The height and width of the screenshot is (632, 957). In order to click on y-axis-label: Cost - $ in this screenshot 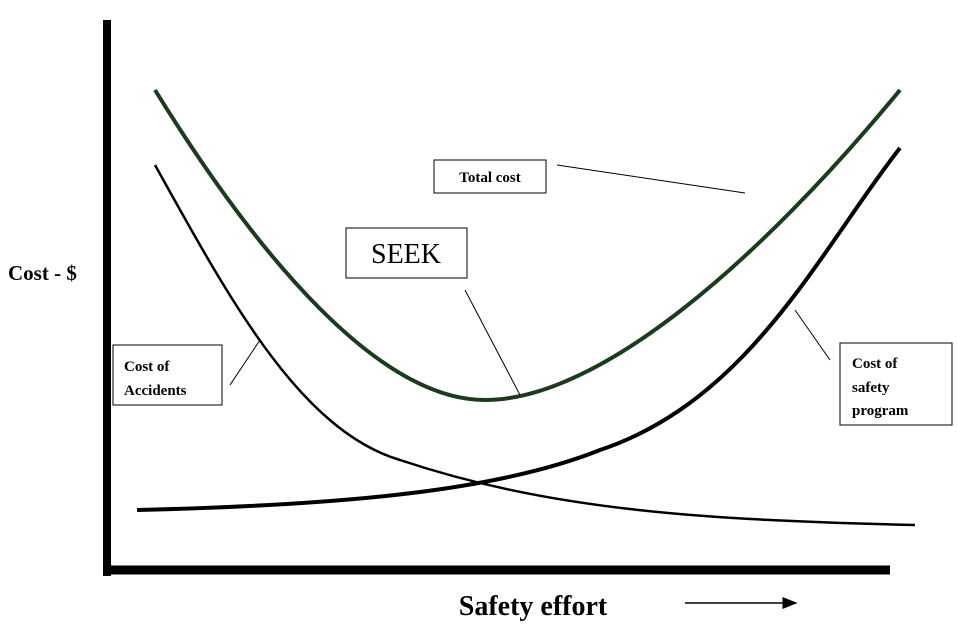, I will do `click(42, 273)`.